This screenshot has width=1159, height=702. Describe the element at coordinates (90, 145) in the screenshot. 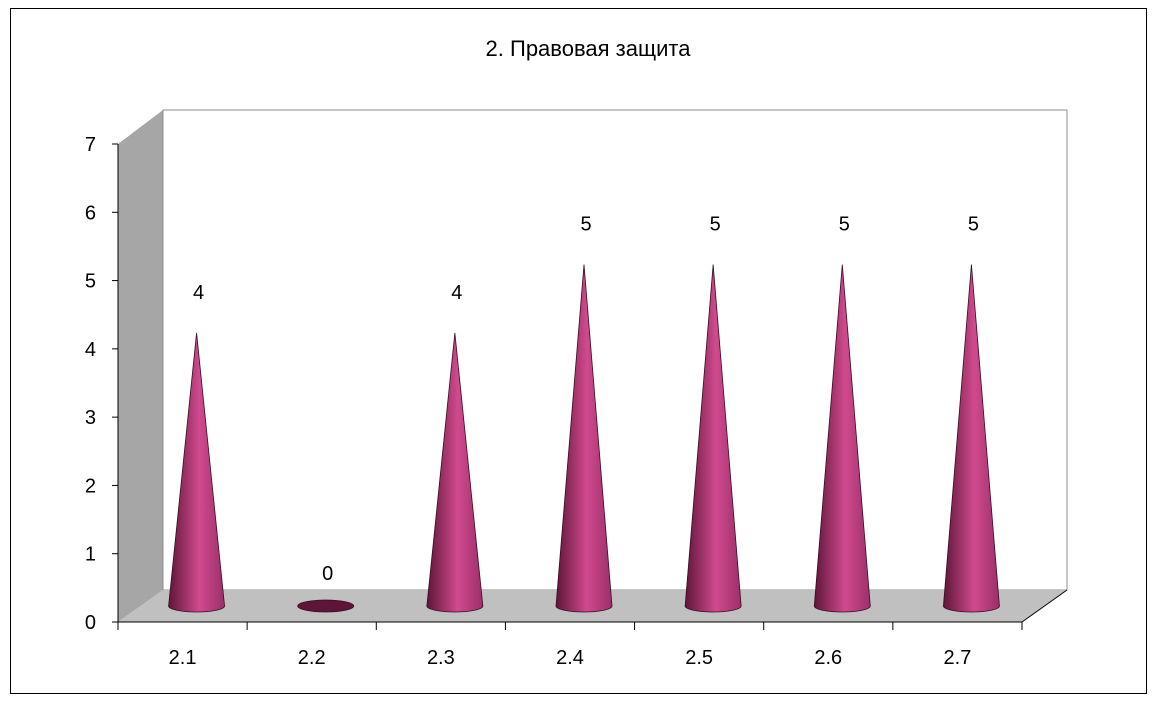

I see `y-tick-label: 7` at that location.